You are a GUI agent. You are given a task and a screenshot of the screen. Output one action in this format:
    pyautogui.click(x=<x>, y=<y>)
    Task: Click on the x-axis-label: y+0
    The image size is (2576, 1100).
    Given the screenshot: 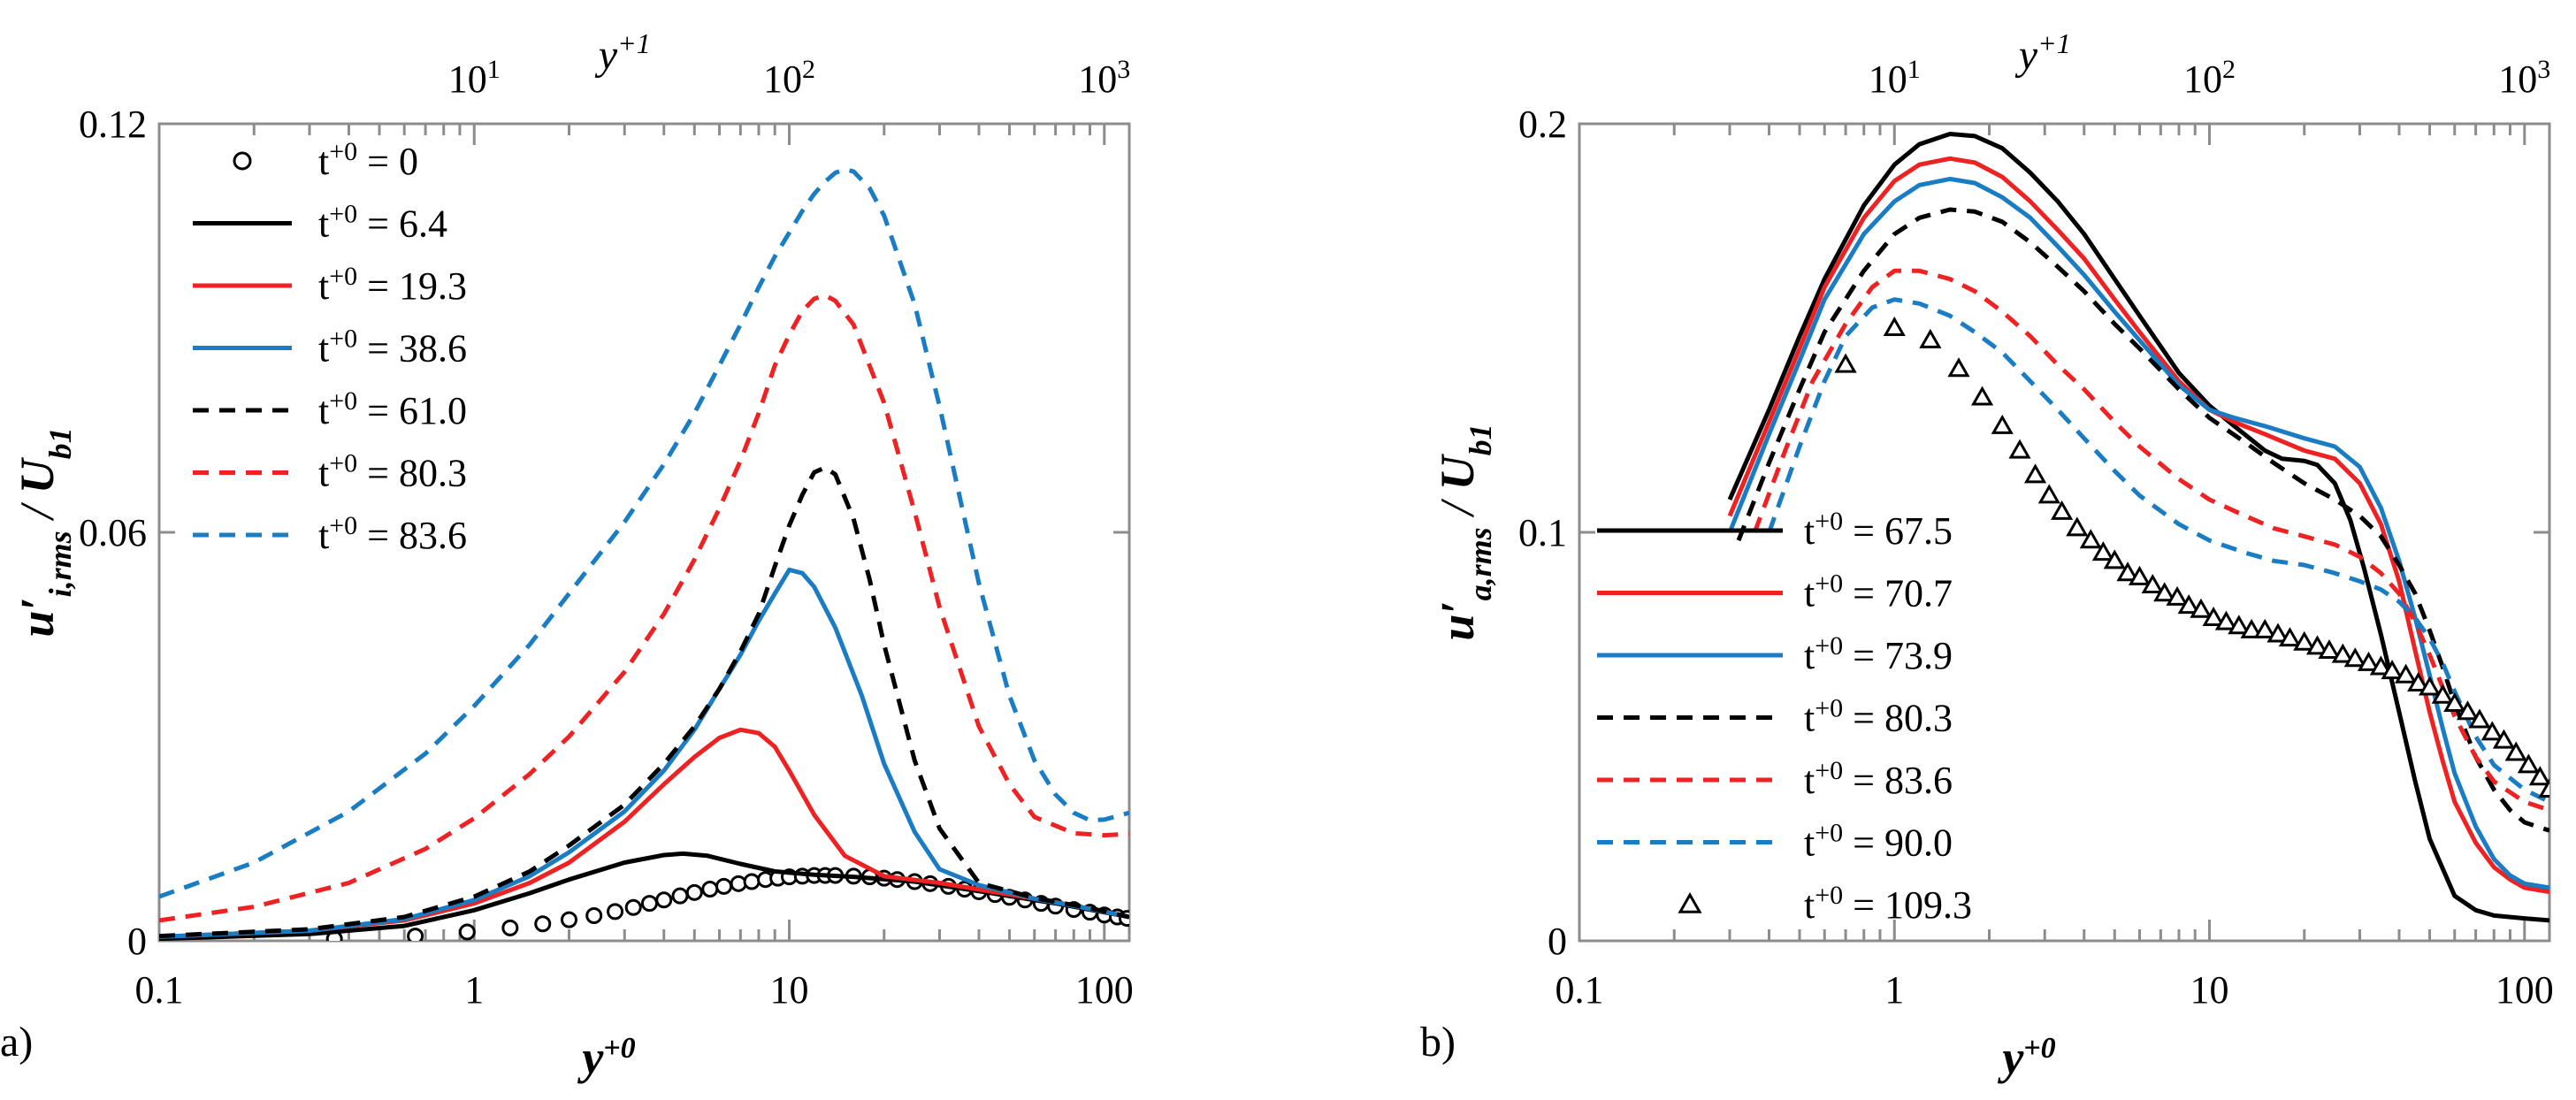 What is the action you would take?
    pyautogui.click(x=606, y=1057)
    